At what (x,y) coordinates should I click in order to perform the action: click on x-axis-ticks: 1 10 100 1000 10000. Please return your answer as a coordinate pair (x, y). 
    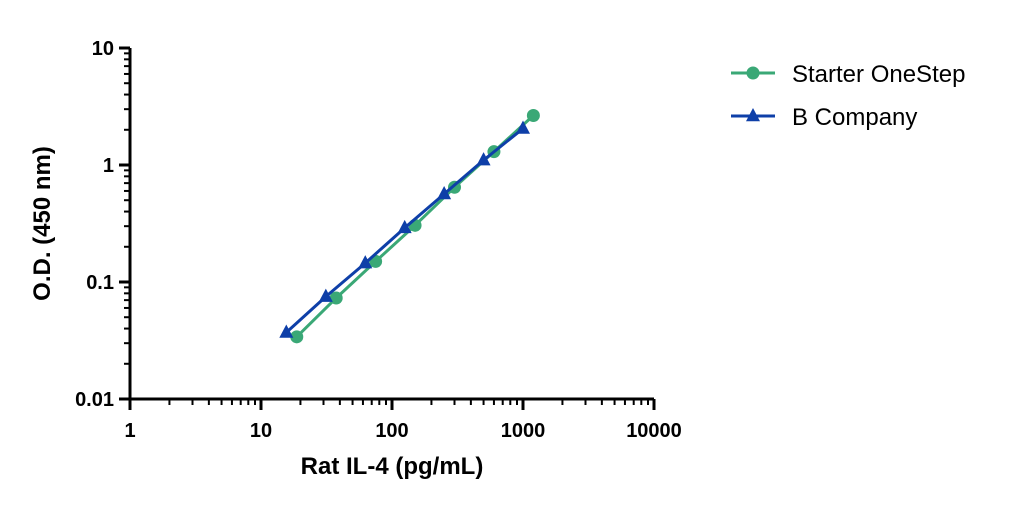
    Looking at the image, I should click on (403, 420).